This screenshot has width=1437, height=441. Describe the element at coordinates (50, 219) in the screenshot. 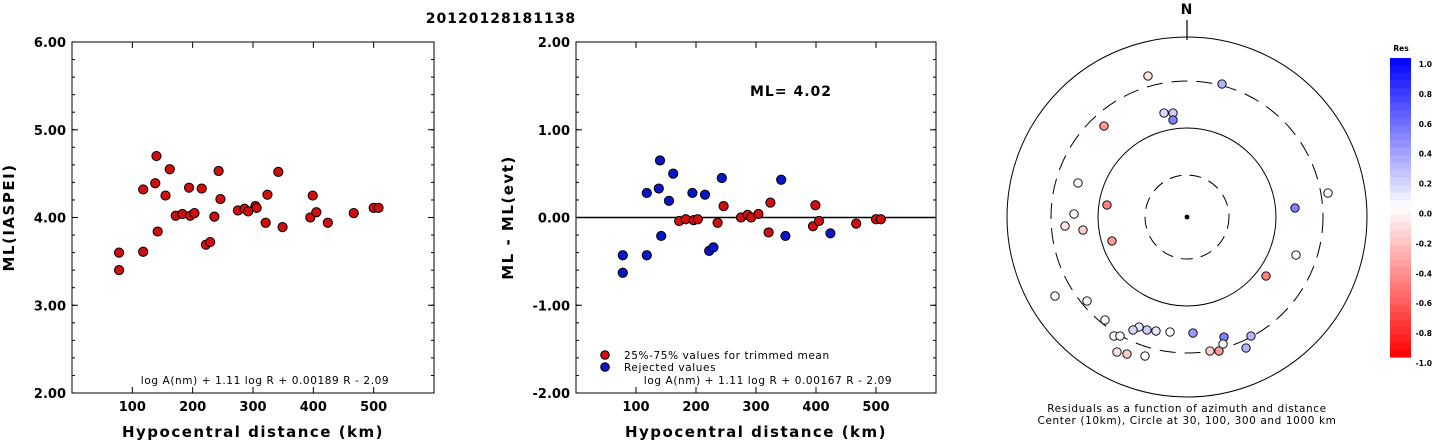

I see `y-tick-label: 4.00` at that location.